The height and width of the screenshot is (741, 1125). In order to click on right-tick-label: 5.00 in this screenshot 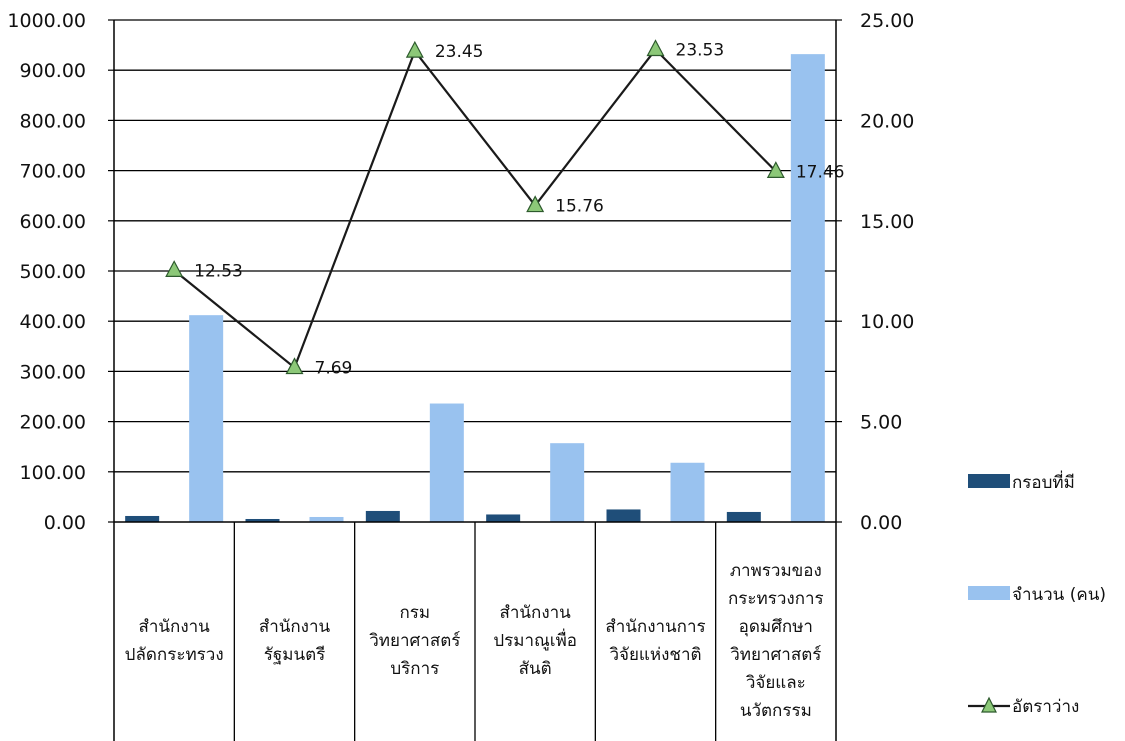, I will do `click(881, 423)`.